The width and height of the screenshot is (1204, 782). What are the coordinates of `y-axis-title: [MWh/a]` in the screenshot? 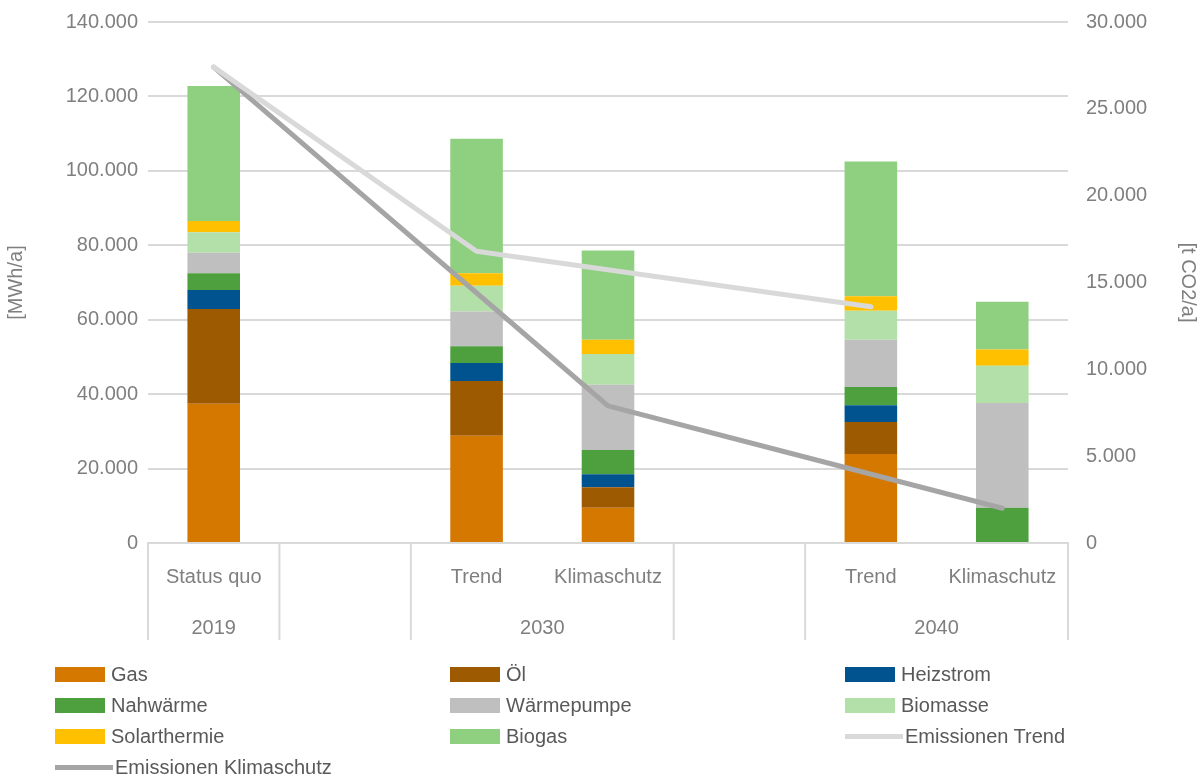 It's located at (14, 282).